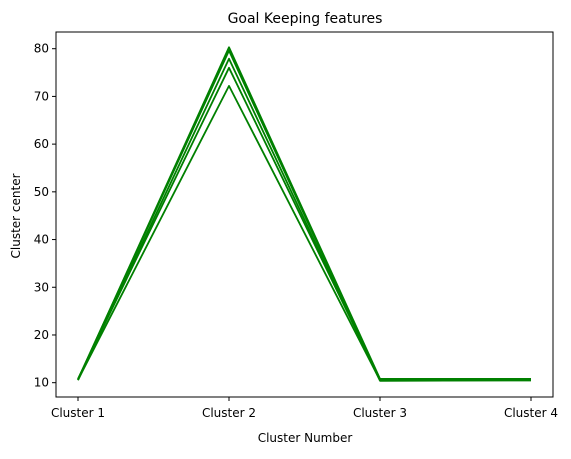 The image size is (571, 459). What do you see at coordinates (305, 438) in the screenshot?
I see `x-axis-label: Cluster Number` at bounding box center [305, 438].